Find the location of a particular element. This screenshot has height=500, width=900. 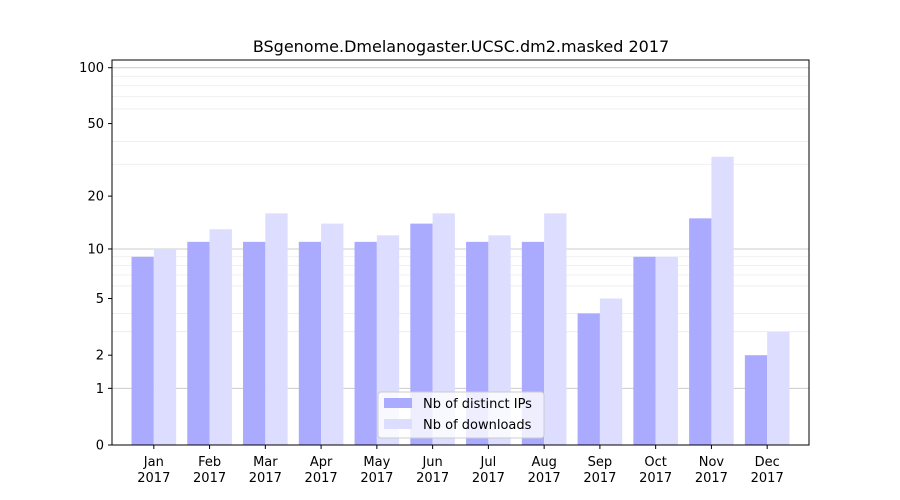

y-axis: 0 1 2 5 10 20 50 100 is located at coordinates (95, 257).